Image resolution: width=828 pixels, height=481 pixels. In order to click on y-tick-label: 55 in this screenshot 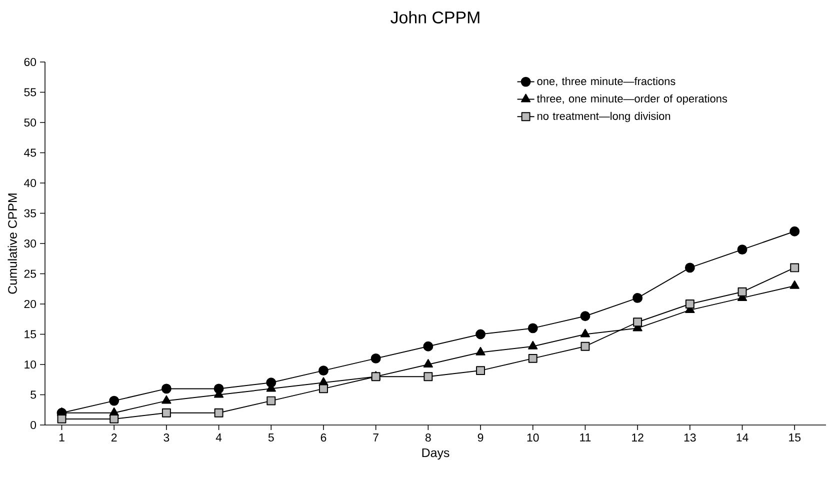, I will do `click(30, 92)`.